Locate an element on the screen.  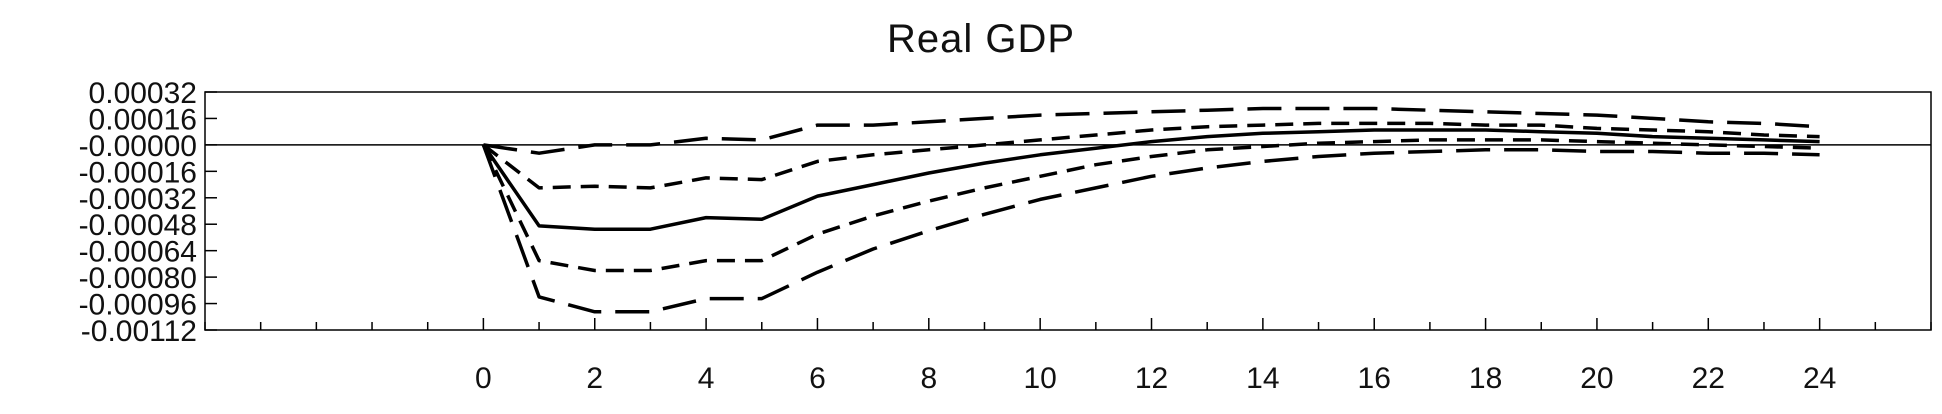
chart-title: Real GDP is located at coordinates (981, 39).